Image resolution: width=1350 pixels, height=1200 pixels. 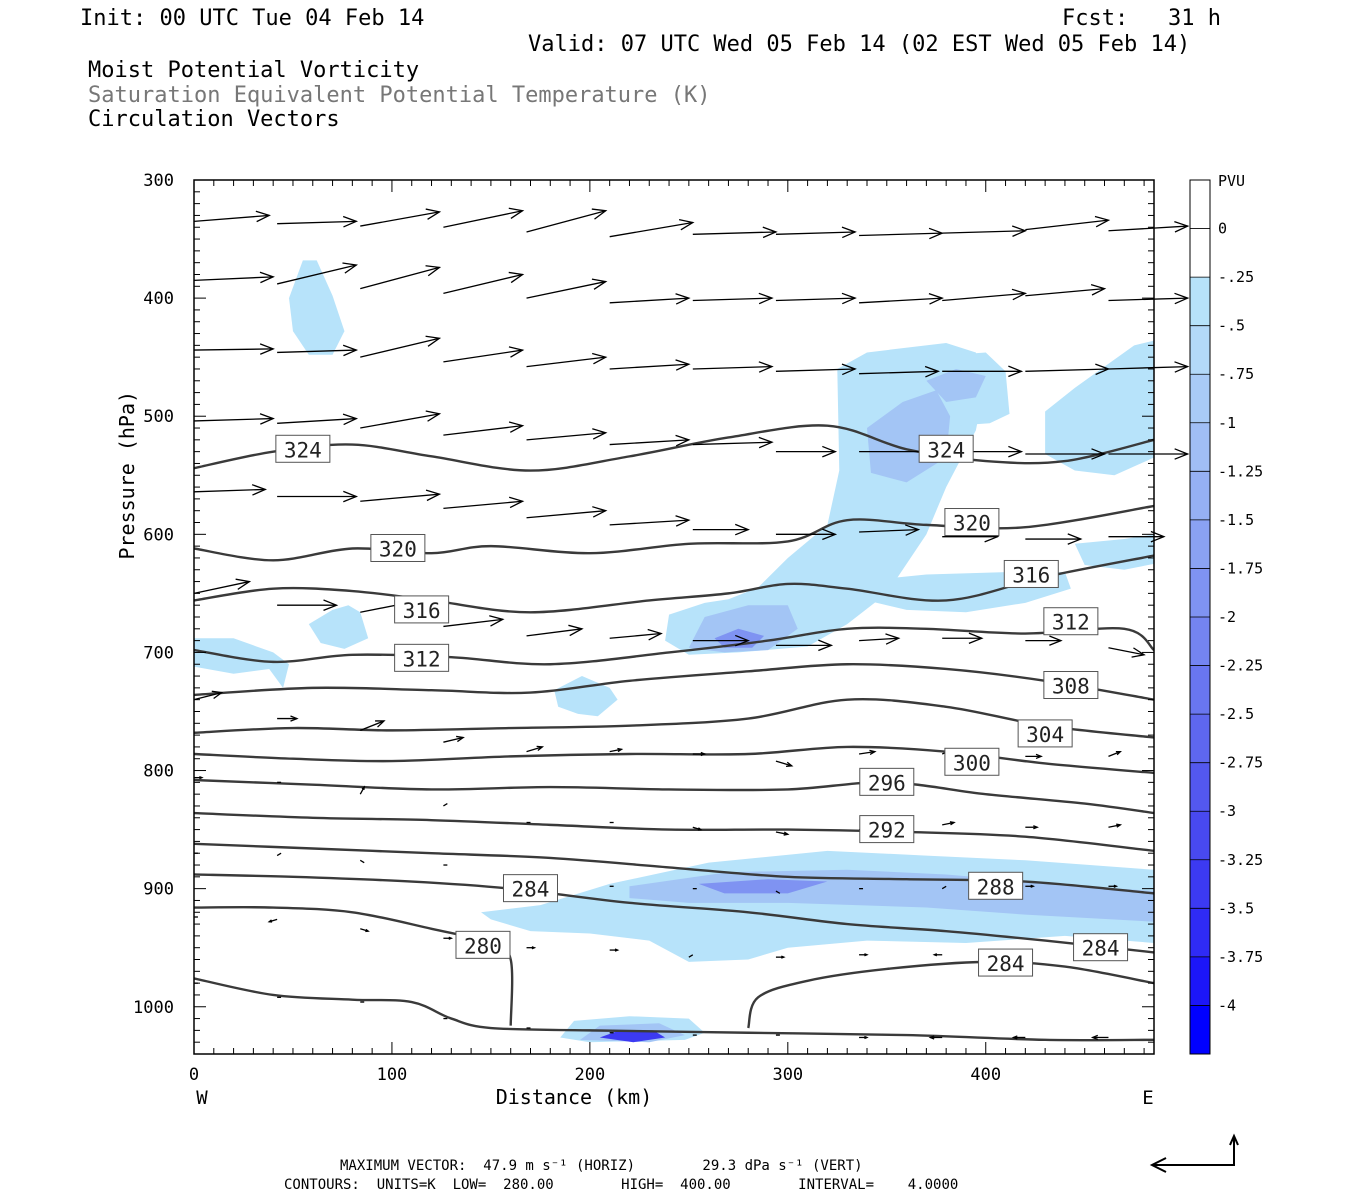 I want to click on reference-vector-icon, so click(x=1194, y=1153).